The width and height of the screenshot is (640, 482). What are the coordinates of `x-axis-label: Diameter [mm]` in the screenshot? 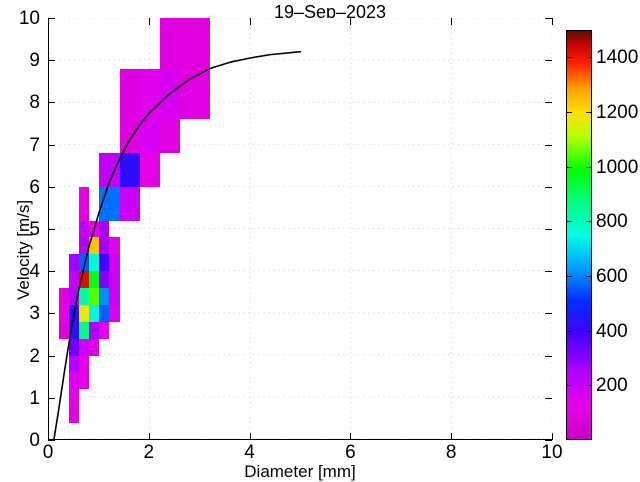 It's located at (300, 471).